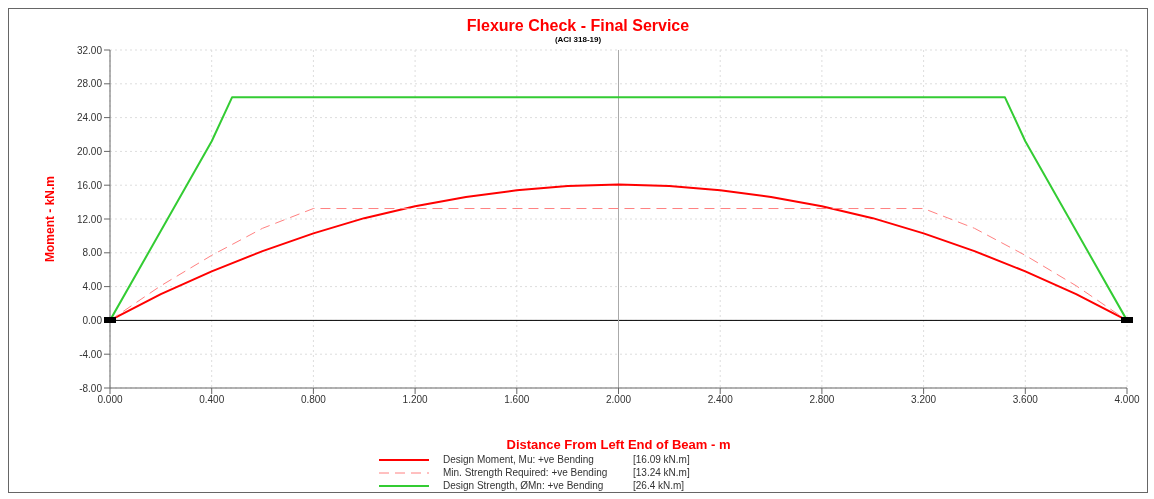 The image size is (1154, 499). What do you see at coordinates (618, 444) in the screenshot?
I see `x-axis-title: Distance From Left End of Beam - m` at bounding box center [618, 444].